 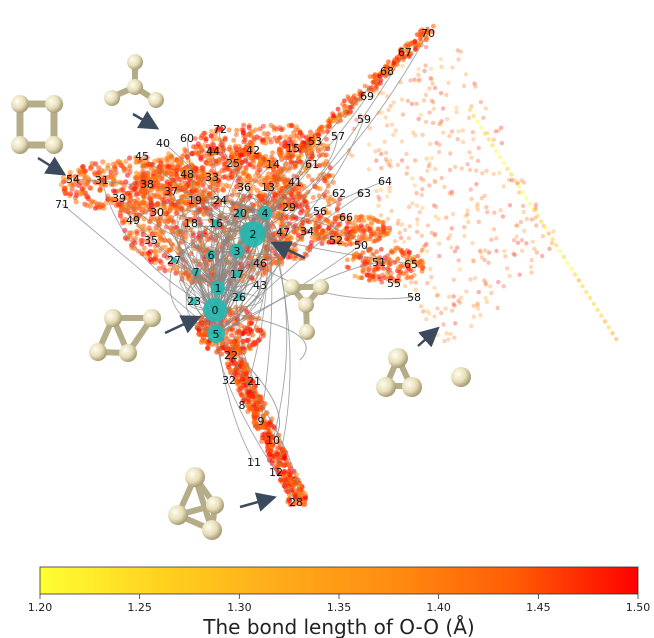 What do you see at coordinates (336, 240) in the screenshot?
I see `node-label-52: 52` at bounding box center [336, 240].